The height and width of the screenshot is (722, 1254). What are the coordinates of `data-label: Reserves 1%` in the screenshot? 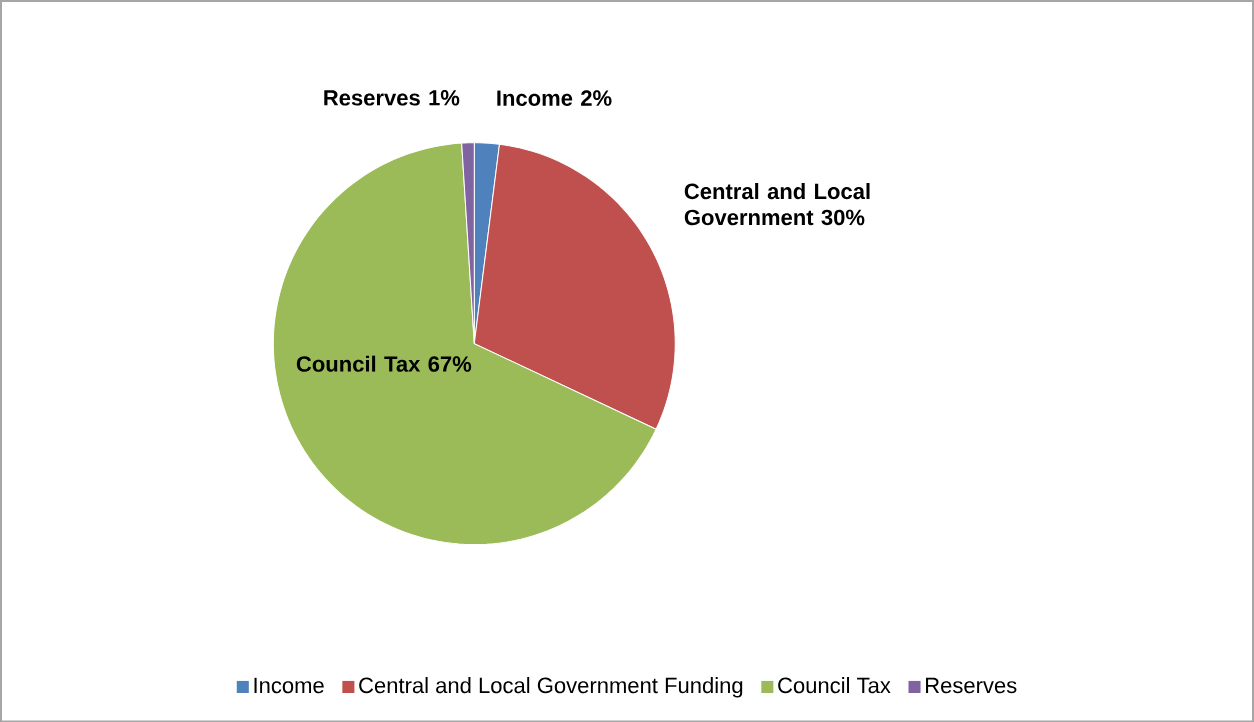 It's located at (392, 97).